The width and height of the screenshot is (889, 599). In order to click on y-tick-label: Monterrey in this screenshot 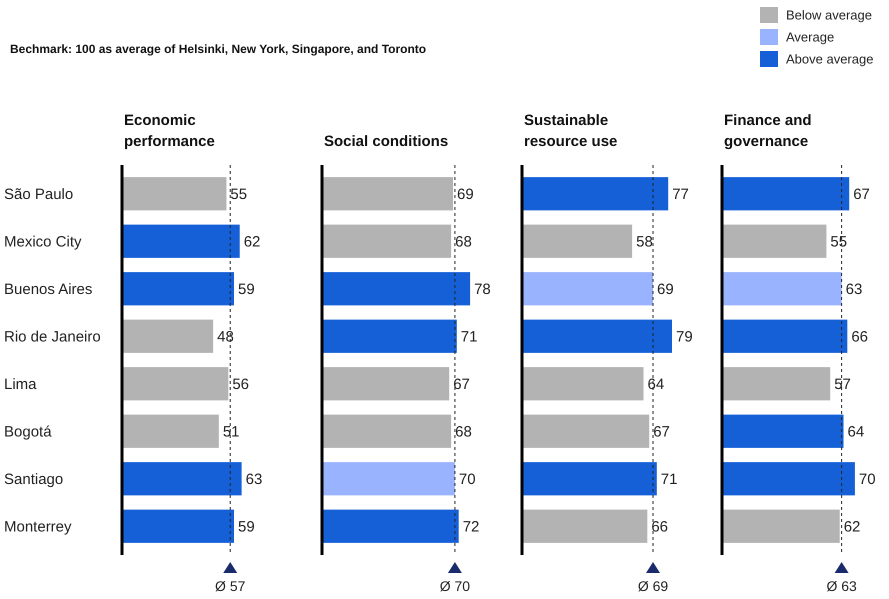, I will do `click(38, 527)`.